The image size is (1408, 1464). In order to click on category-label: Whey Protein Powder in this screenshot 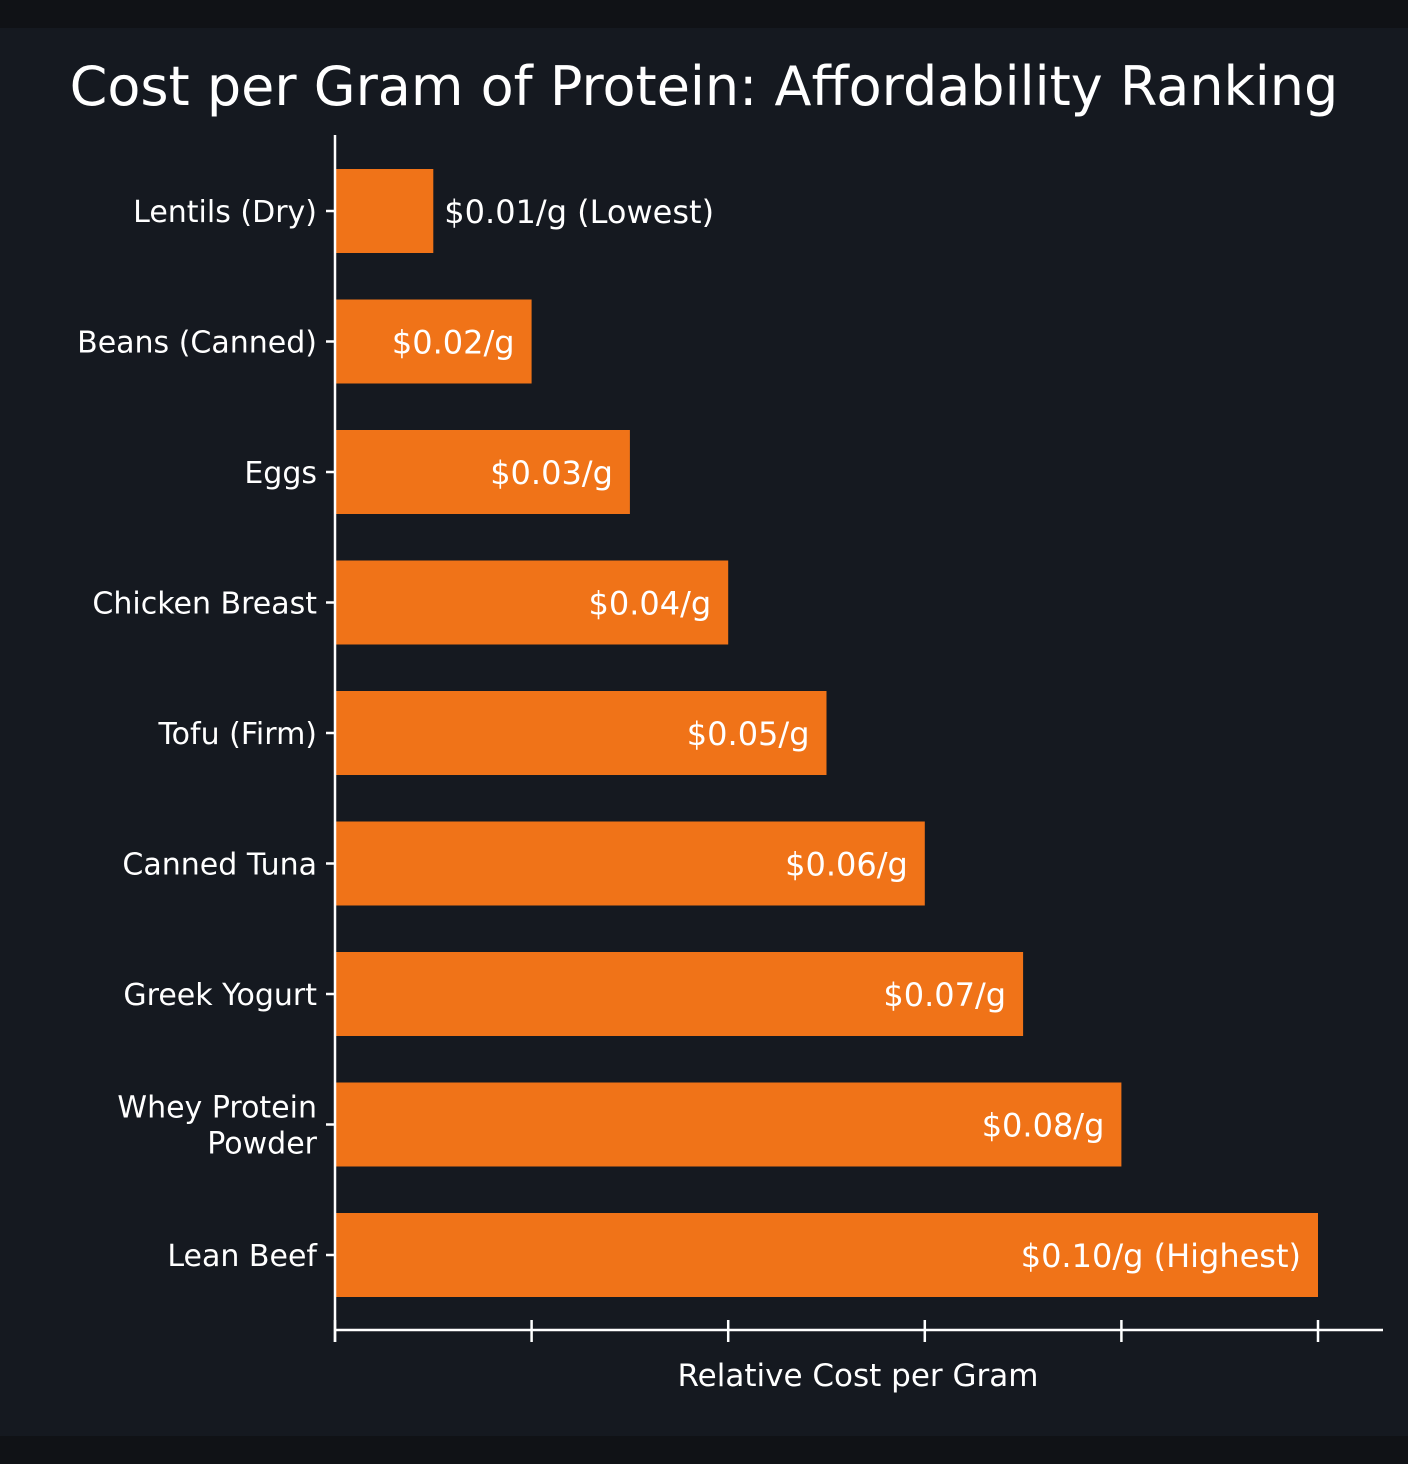, I will do `click(217, 1126)`.